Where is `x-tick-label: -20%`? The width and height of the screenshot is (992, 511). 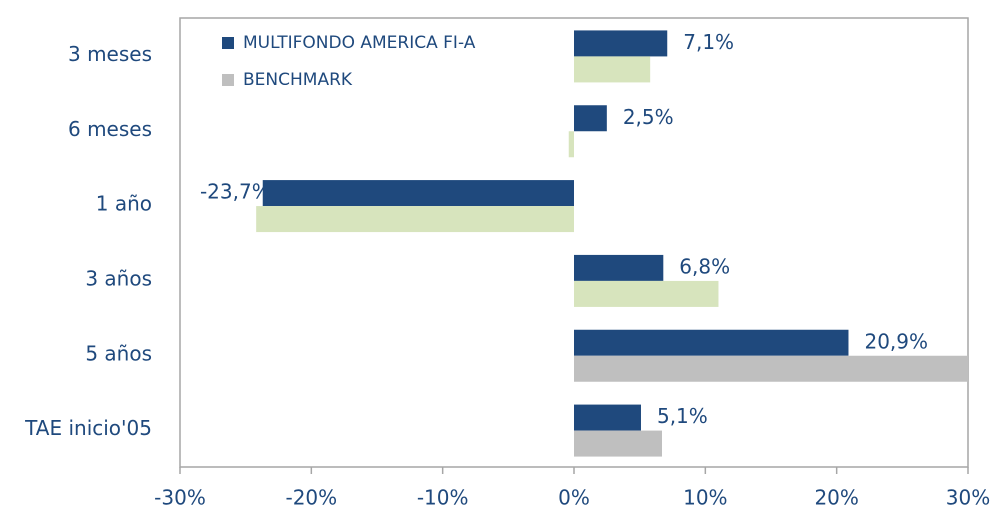
x-tick-label: -20% is located at coordinates (311, 498).